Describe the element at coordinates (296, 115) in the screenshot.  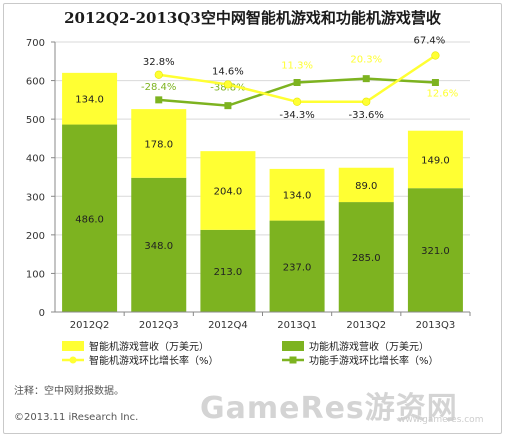
I see `smart-growth-label: -34.3%` at that location.